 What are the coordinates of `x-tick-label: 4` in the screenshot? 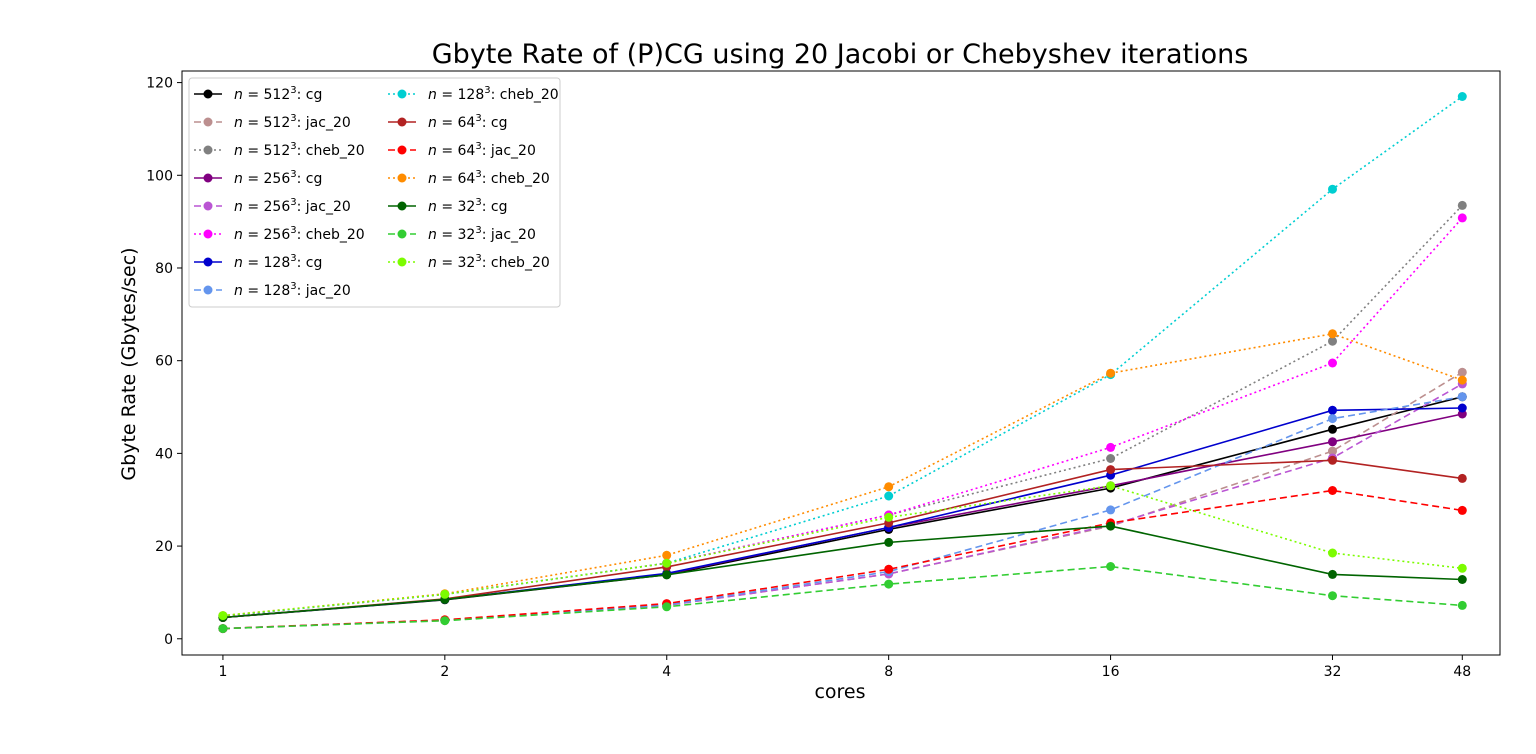 It's located at (666, 672).